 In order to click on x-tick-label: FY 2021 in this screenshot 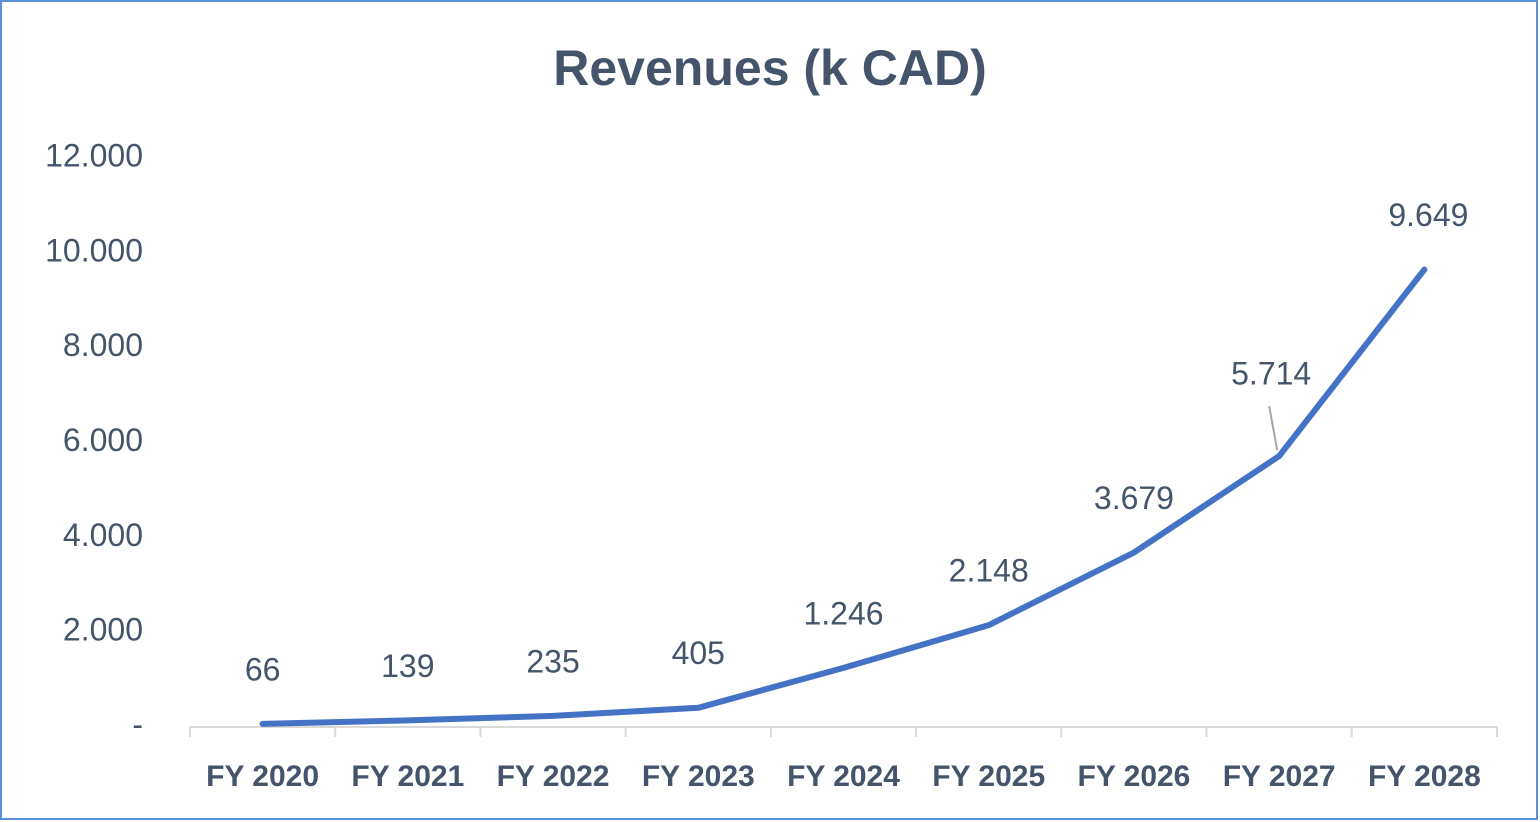, I will do `click(407, 776)`.